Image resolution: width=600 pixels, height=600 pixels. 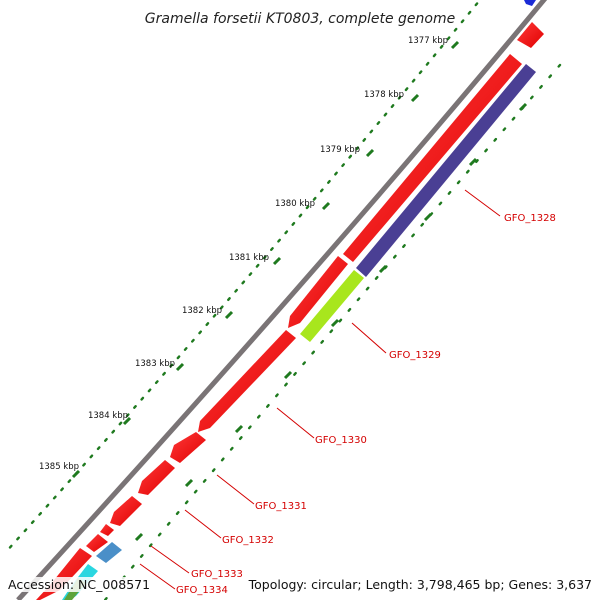 I want to click on gene-label-gfo-1328: GFO_1328, so click(x=530, y=218).